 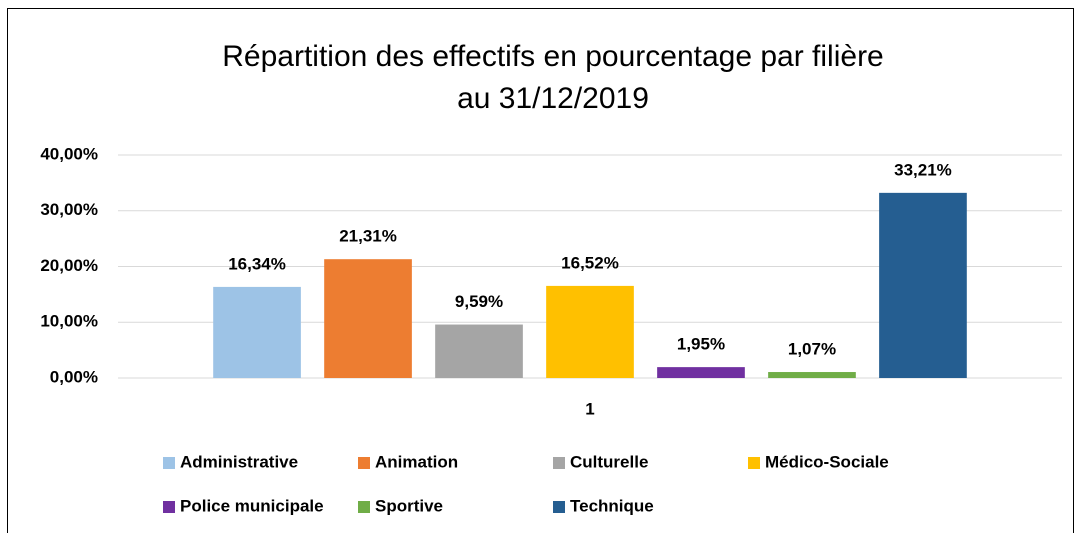 I want to click on y-tick-label: 10,00%, so click(x=69, y=321).